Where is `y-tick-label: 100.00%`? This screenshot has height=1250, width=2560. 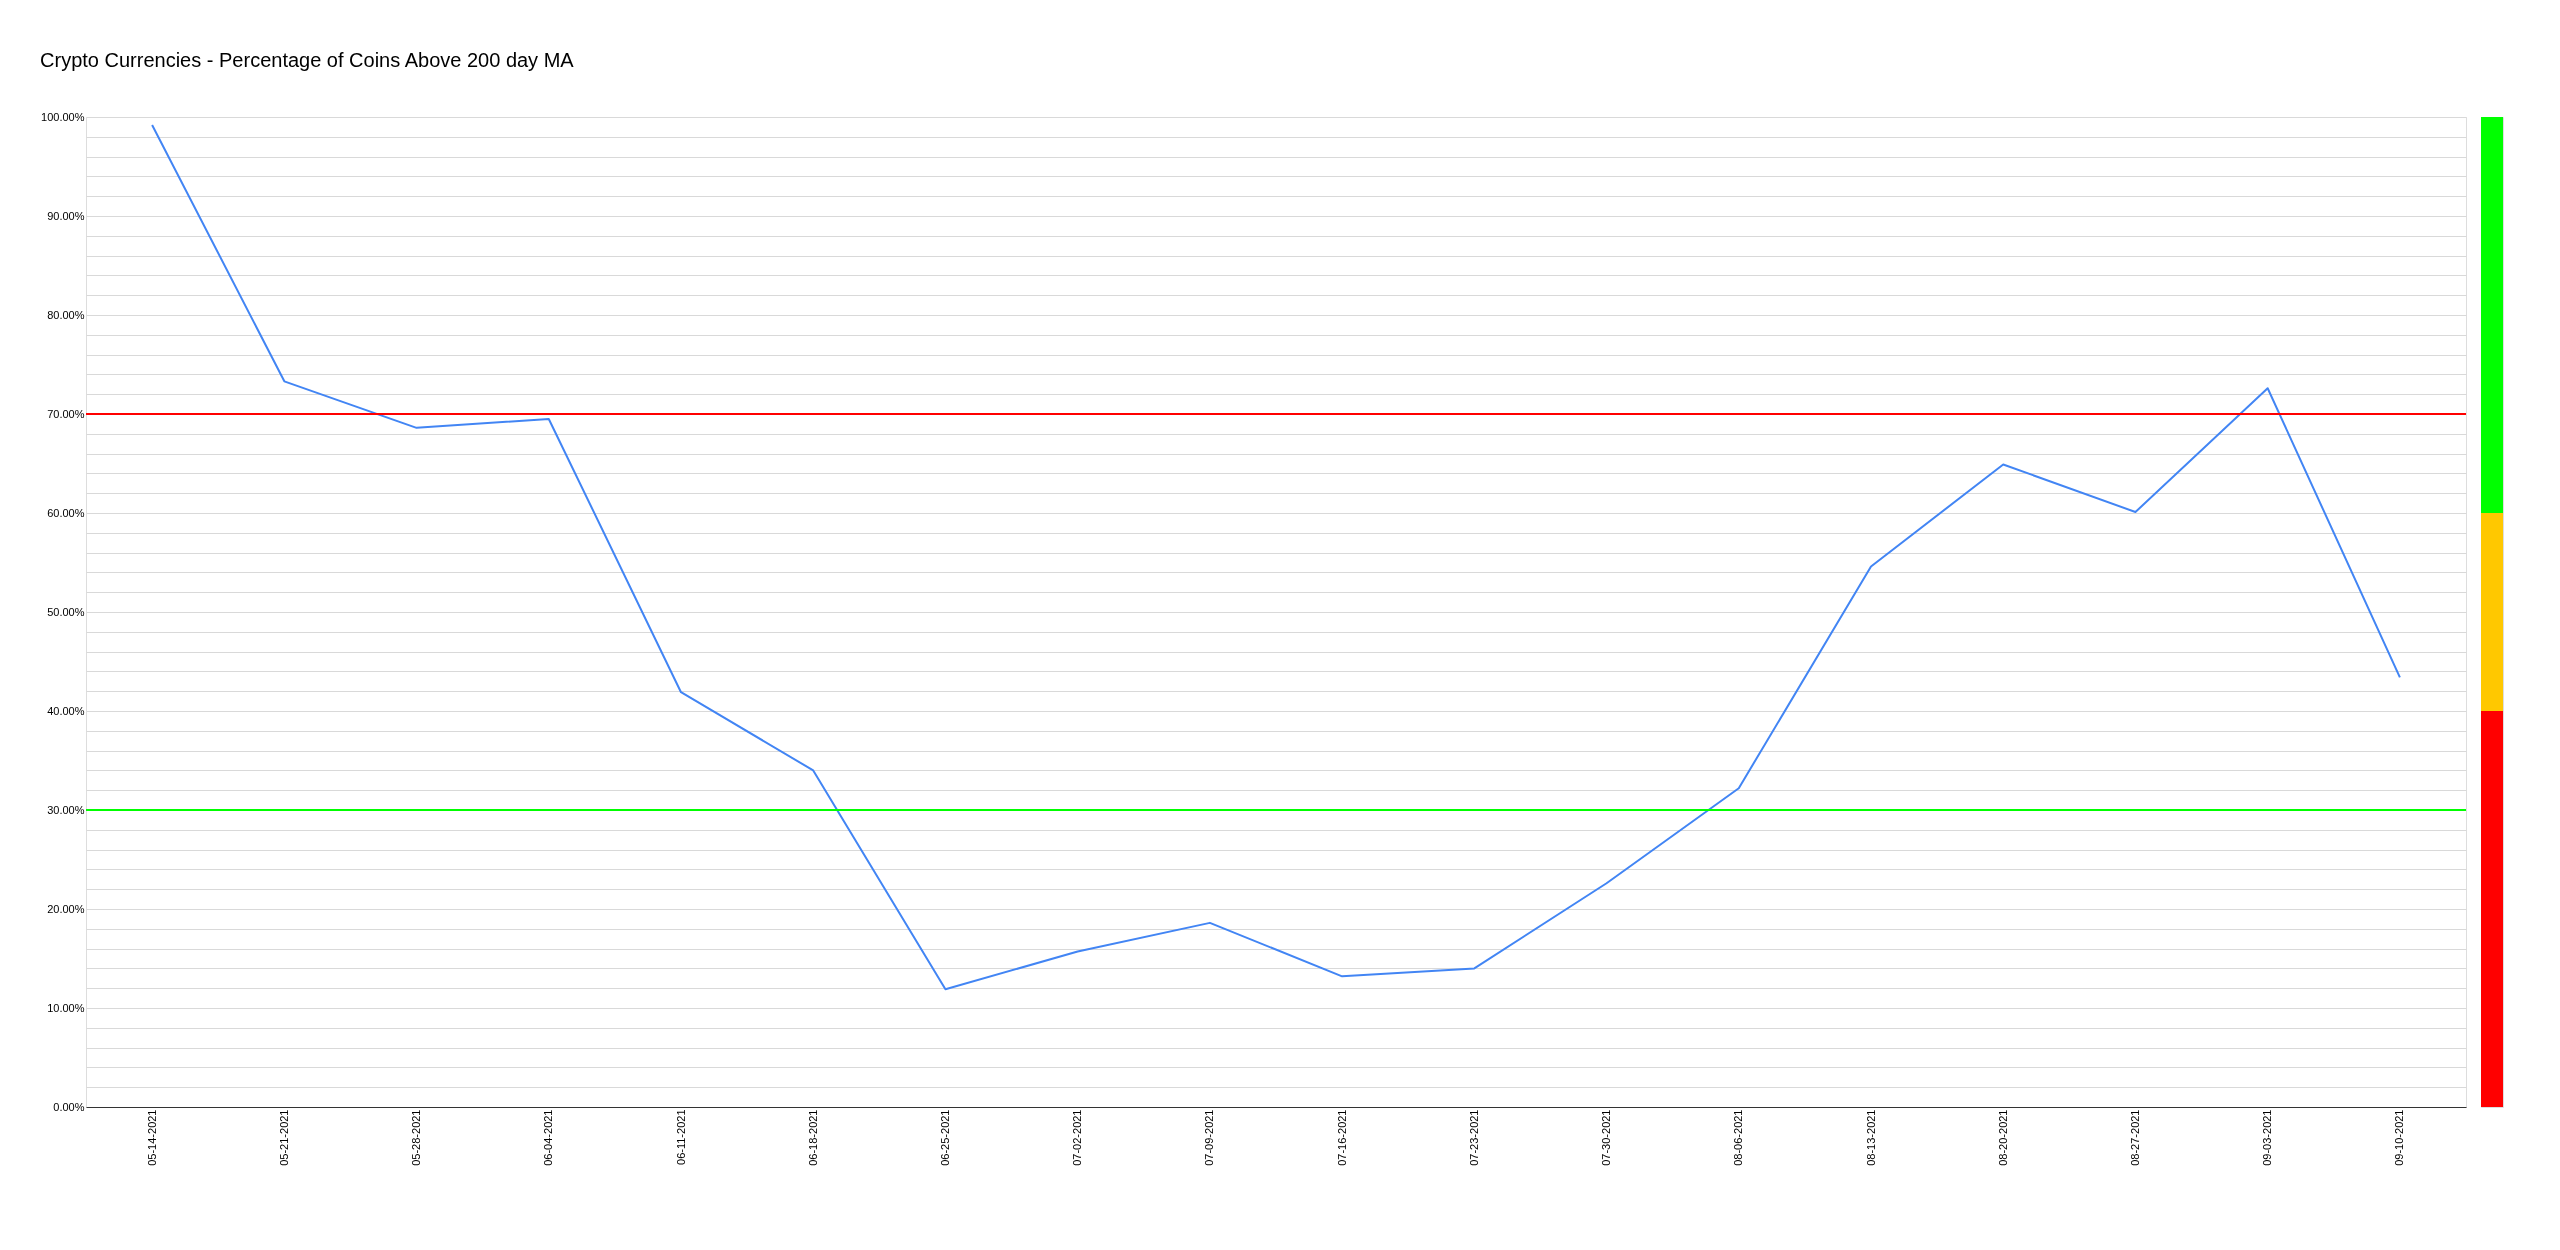 y-tick-label: 100.00% is located at coordinates (63, 116).